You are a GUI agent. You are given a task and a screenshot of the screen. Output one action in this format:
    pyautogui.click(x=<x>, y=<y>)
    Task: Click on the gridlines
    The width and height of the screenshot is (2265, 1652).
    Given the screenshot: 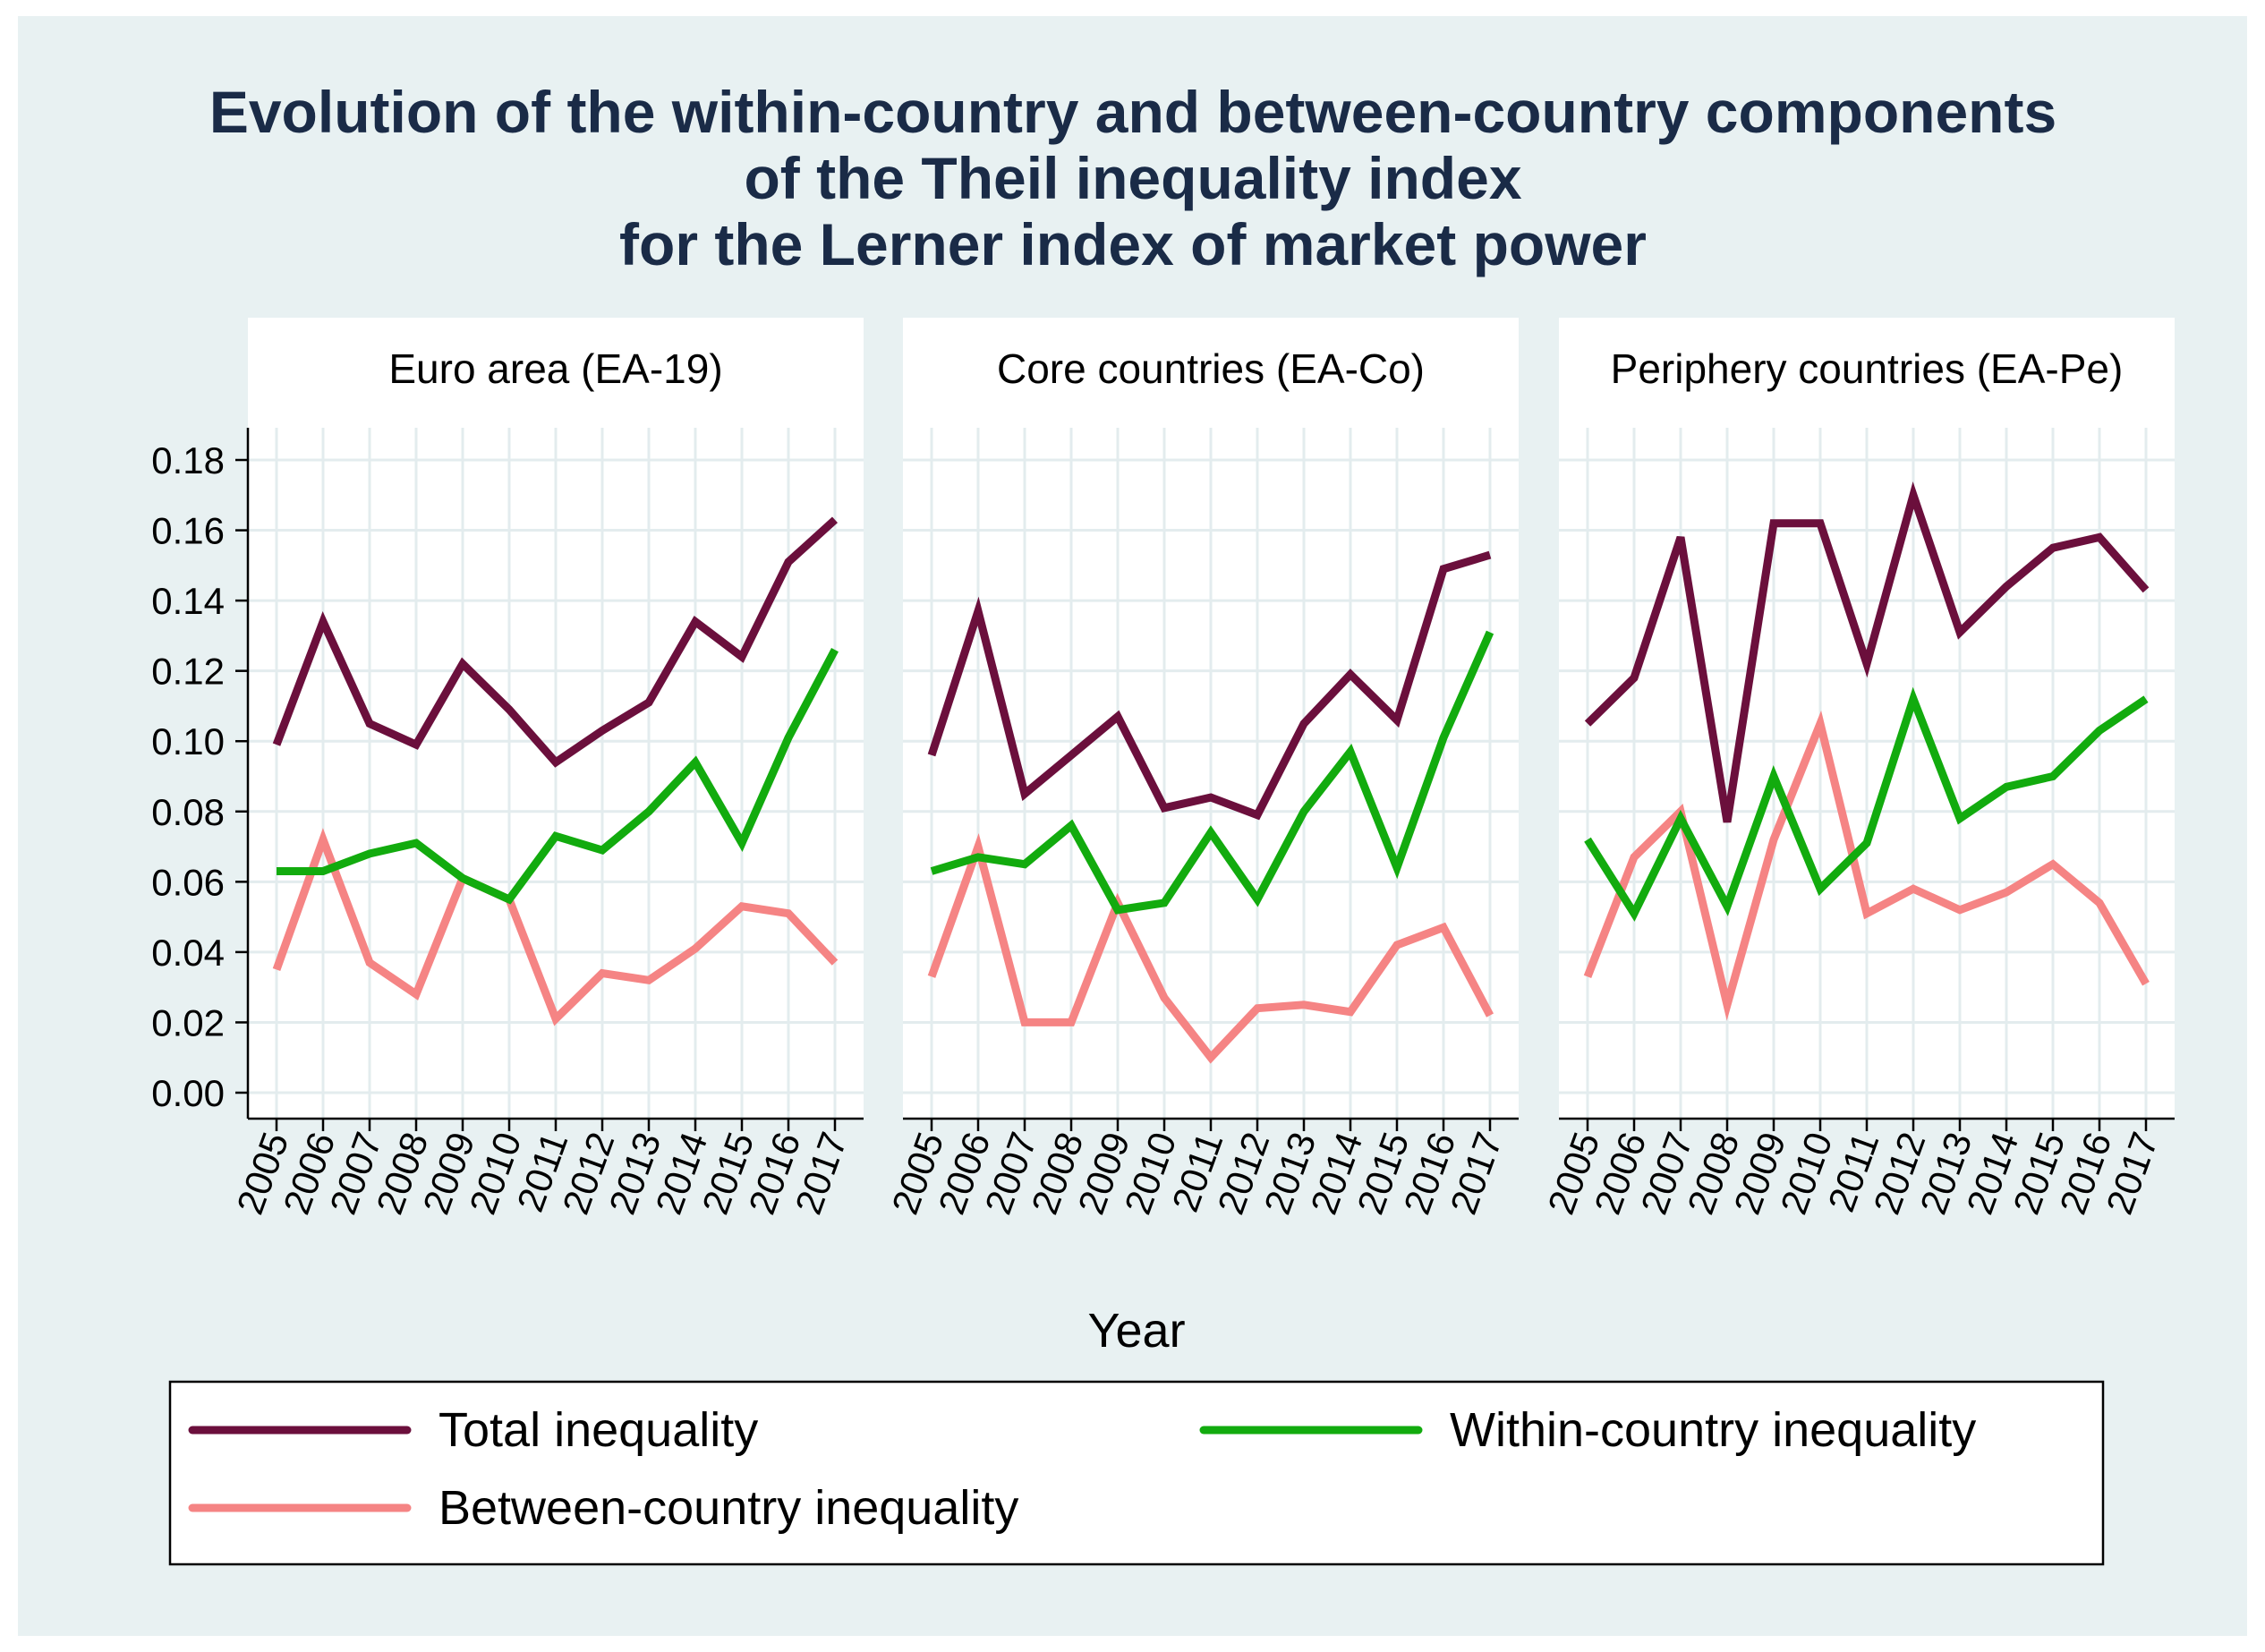 What is the action you would take?
    pyautogui.click(x=556, y=773)
    